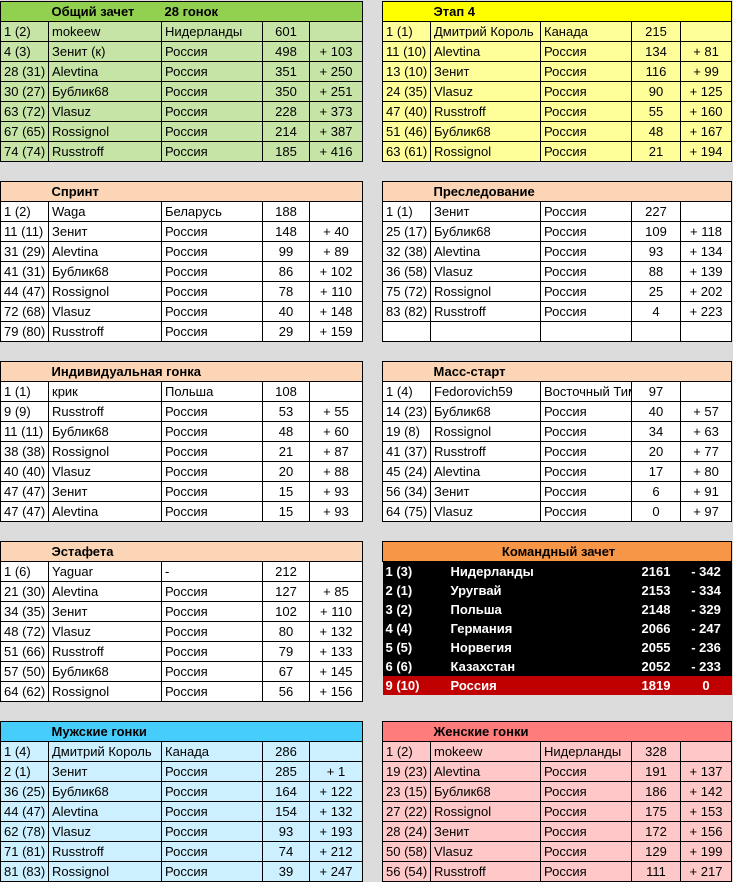 This screenshot has height=882, width=733. What do you see at coordinates (24, 591) in the screenshot?
I see `cell-place: 21 (30)` at bounding box center [24, 591].